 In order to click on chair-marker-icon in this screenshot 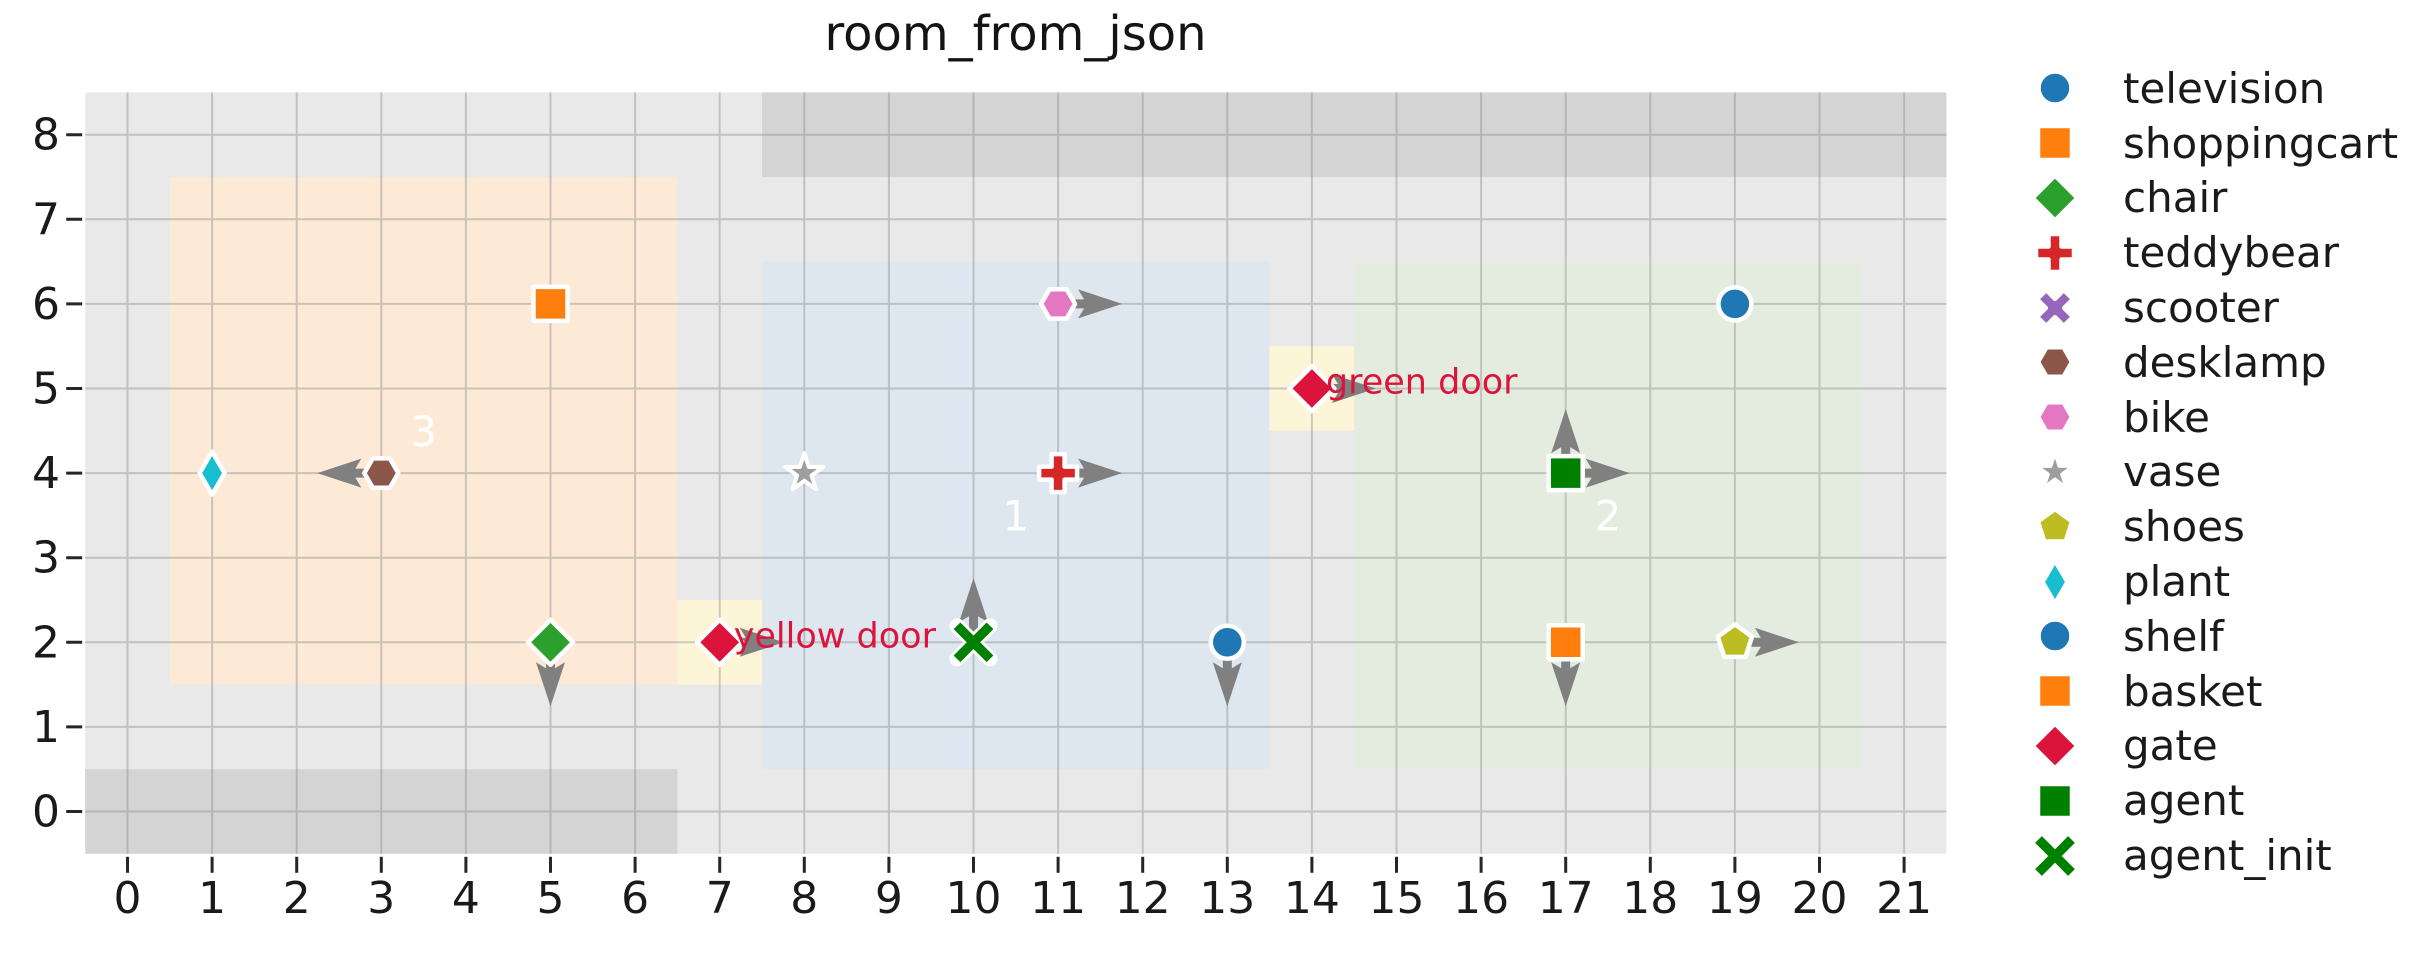, I will do `click(2055, 197)`.